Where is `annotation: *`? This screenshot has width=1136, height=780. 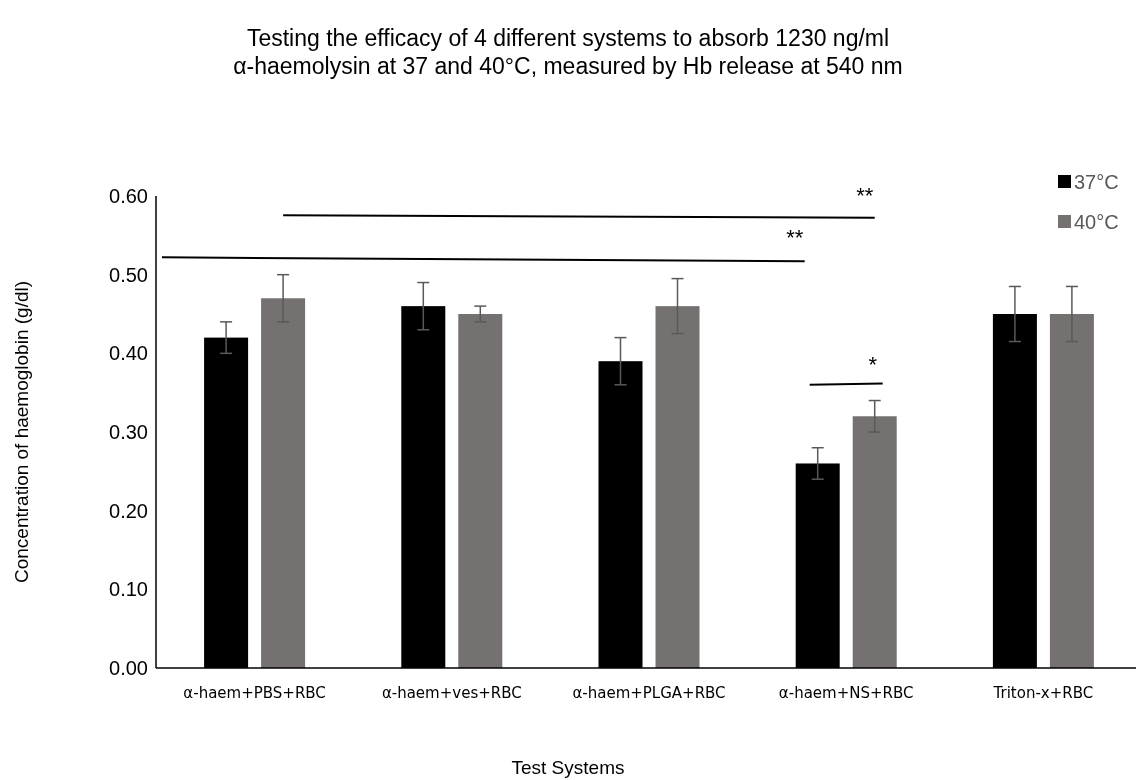 annotation: * is located at coordinates (873, 364).